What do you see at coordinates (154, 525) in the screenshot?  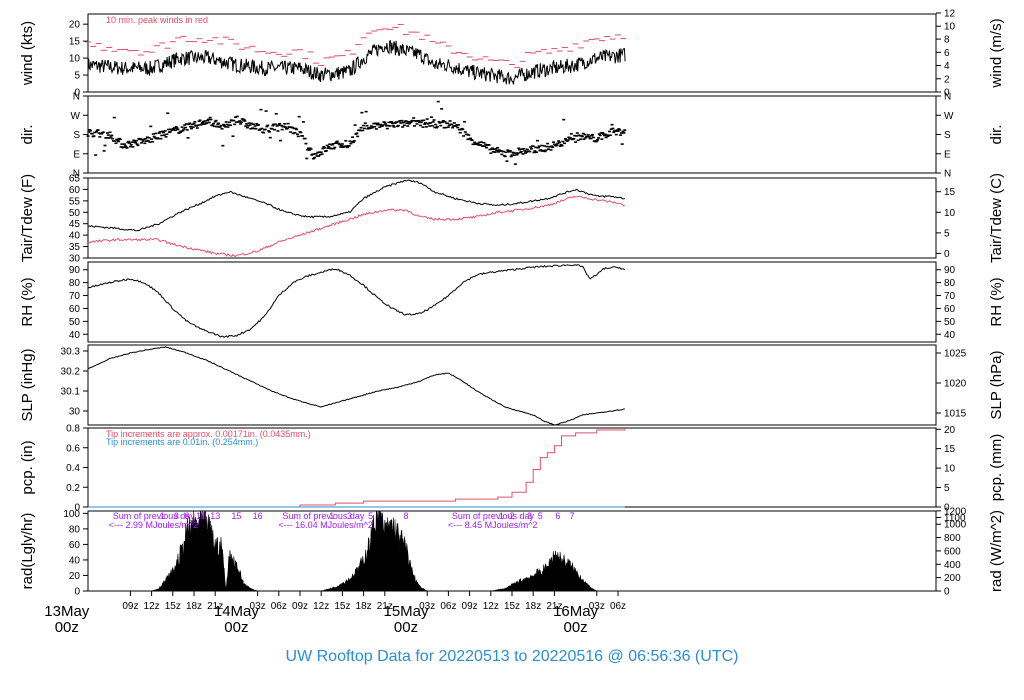 I see `radiation-sum-value: <--- 2.99 MJoules/m^2` at bounding box center [154, 525].